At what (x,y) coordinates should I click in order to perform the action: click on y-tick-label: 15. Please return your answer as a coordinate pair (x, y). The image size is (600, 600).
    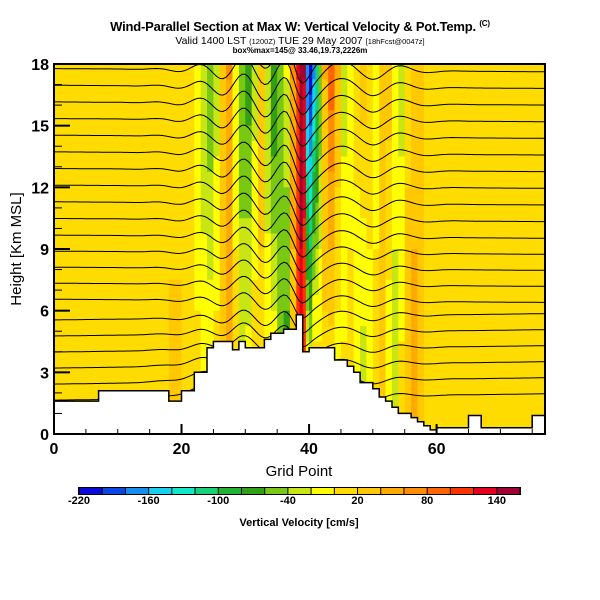
    Looking at the image, I should click on (40, 127).